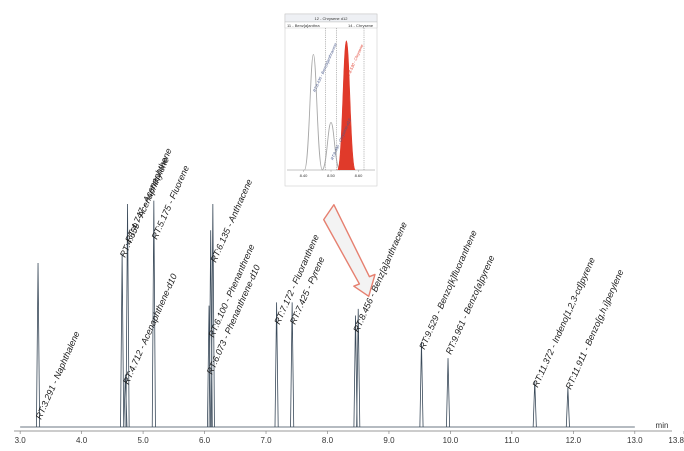  Describe the element at coordinates (332, 18) in the screenshot. I see `inset-header-top: 12 - Chrysene d12` at that location.